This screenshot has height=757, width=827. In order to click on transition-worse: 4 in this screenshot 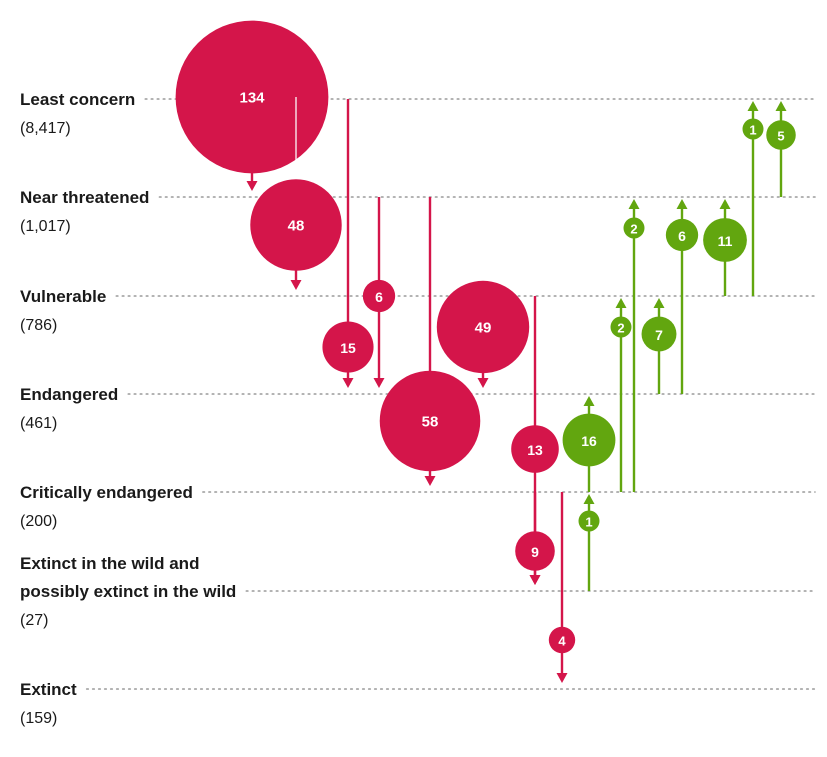, I will do `click(562, 587)`.